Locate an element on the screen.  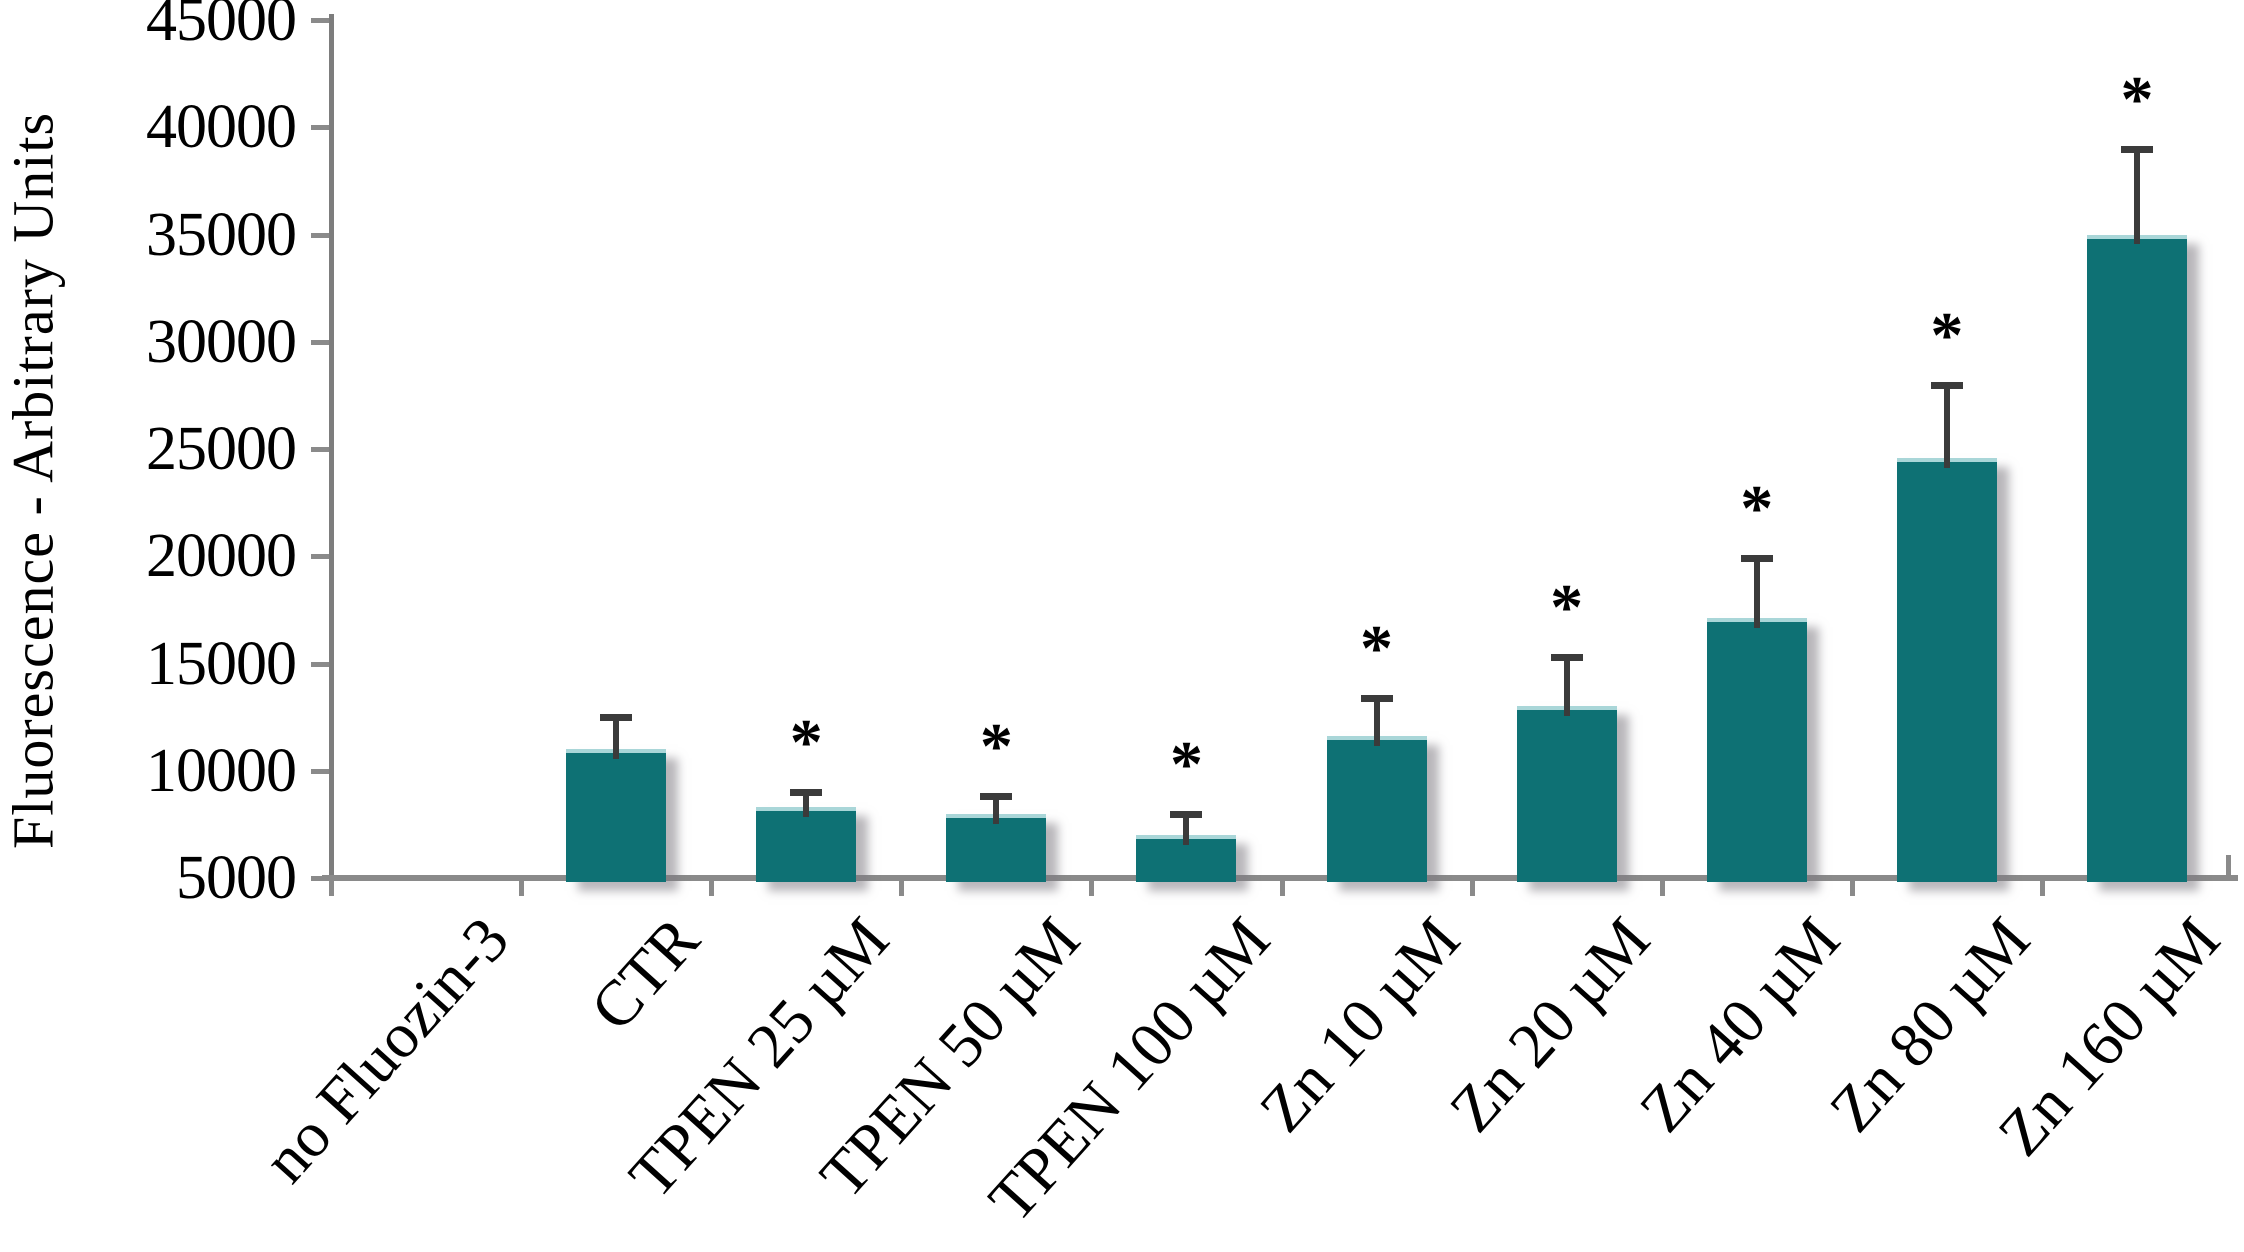
y-tick-label: 40000 is located at coordinates (221, 127).